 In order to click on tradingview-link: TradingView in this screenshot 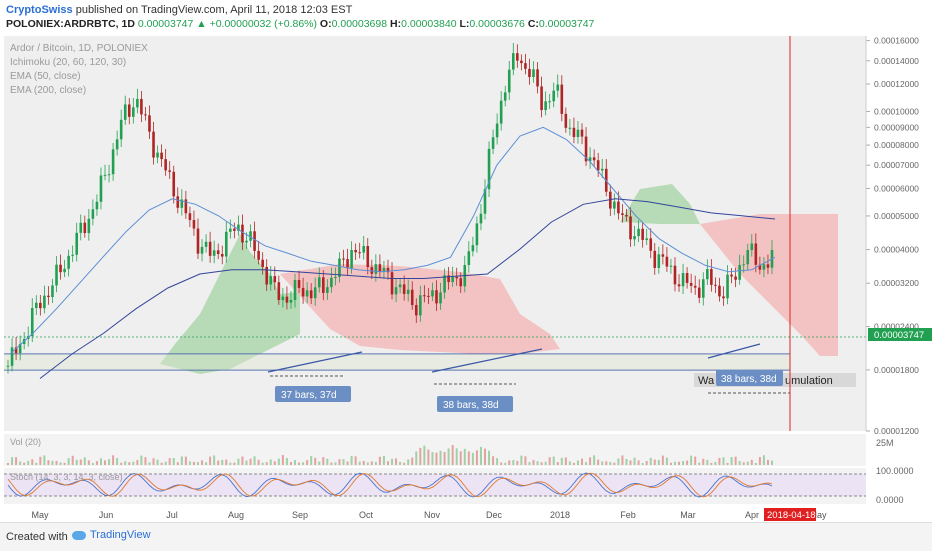, I will do `click(111, 535)`.